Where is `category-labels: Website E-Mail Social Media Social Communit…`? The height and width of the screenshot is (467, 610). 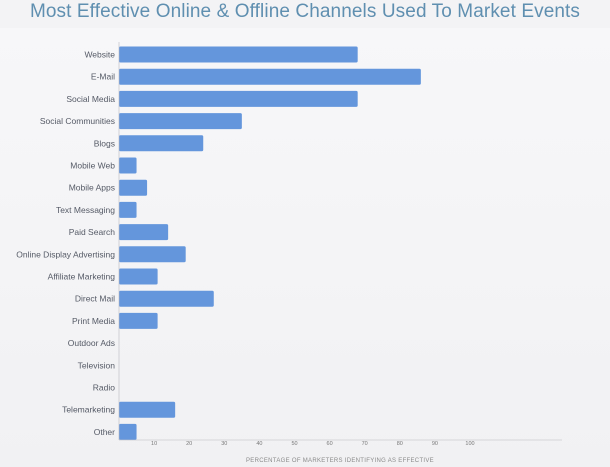 category-labels: Website E-Mail Social Media Social Communit… is located at coordinates (65, 243).